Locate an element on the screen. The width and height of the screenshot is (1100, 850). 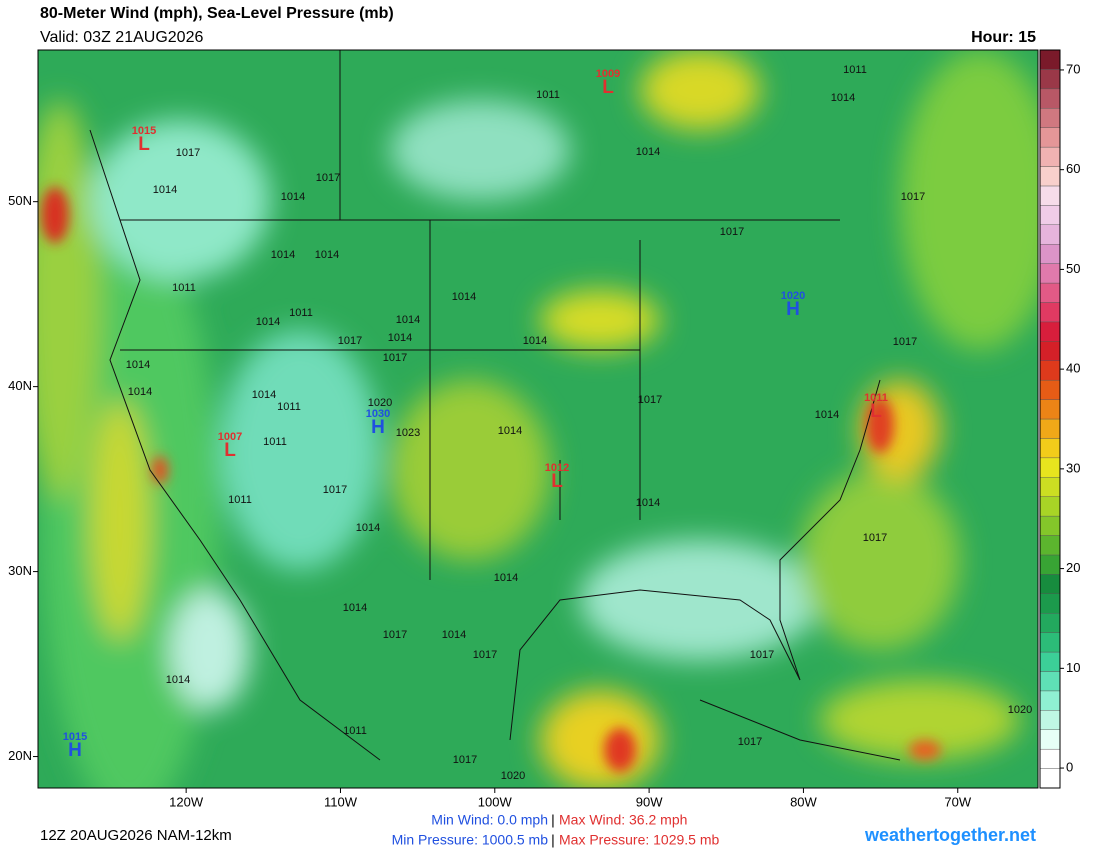
y-tick-label: 50N is located at coordinates (20, 200).